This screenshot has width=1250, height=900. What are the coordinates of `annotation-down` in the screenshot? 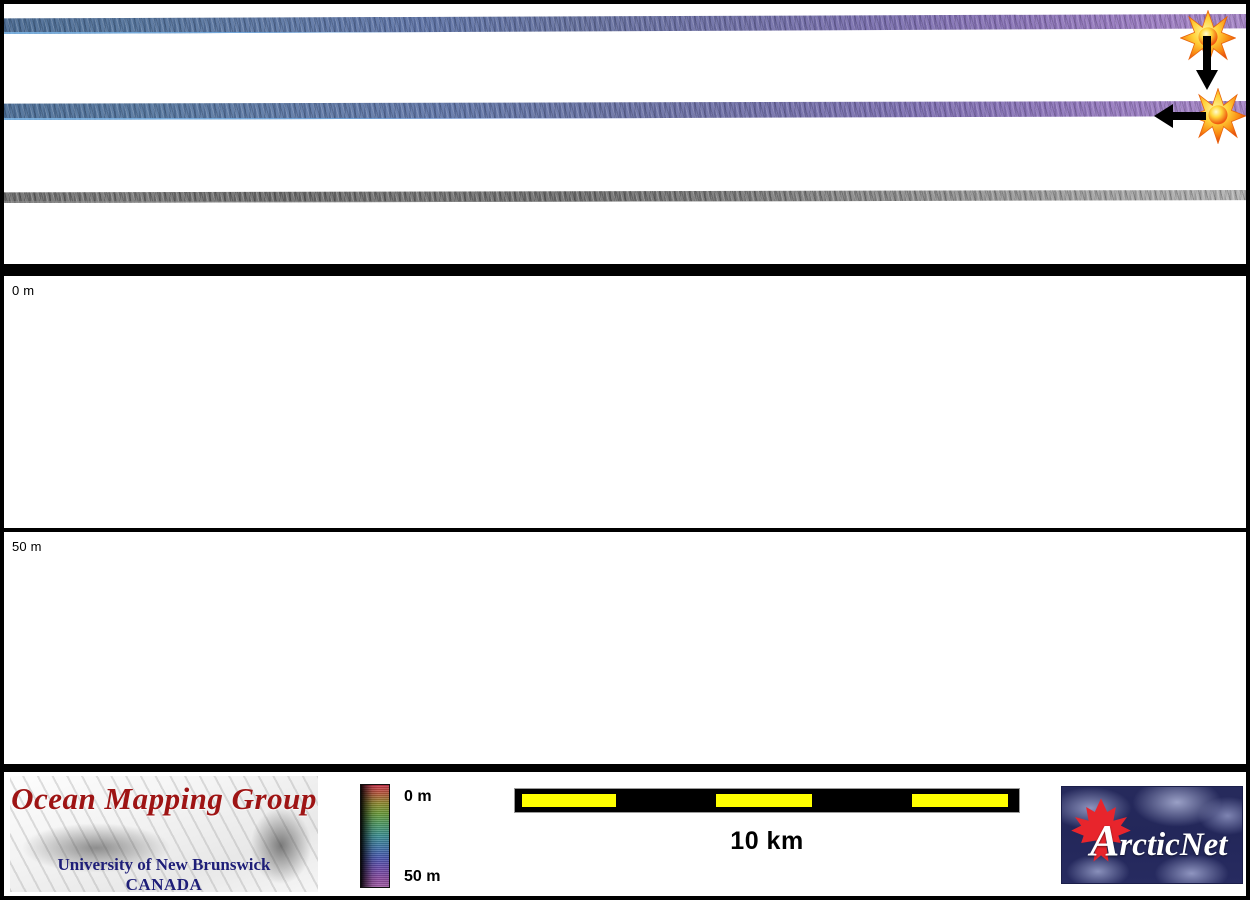 It's located at (1207, 50).